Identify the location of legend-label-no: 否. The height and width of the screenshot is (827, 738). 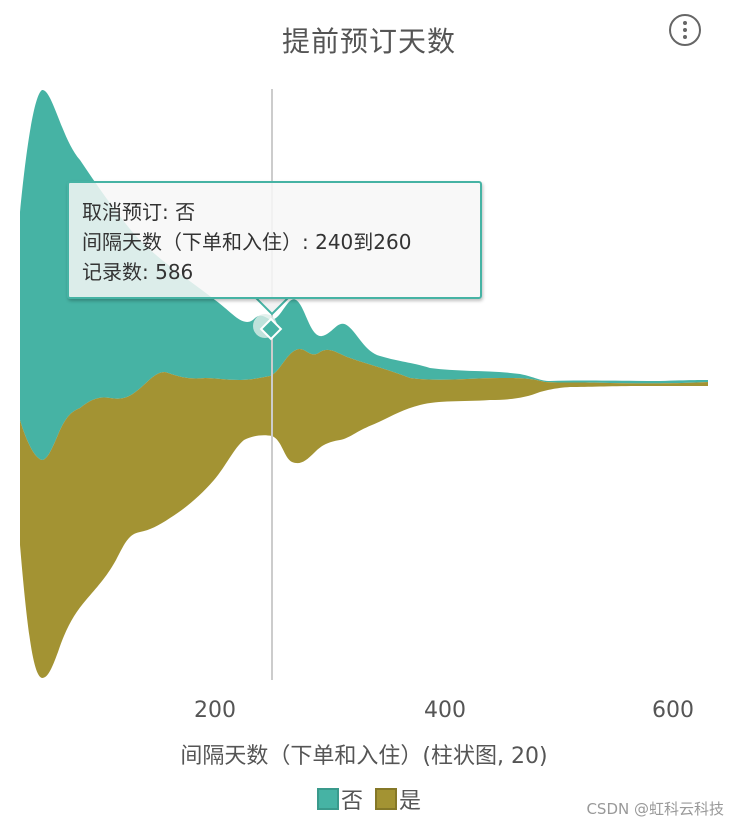
(351, 801).